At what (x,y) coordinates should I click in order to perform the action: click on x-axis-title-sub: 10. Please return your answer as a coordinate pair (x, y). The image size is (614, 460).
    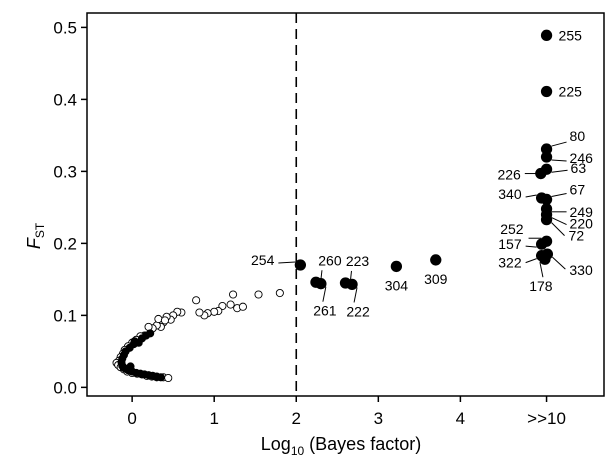
    Looking at the image, I should click on (298, 451).